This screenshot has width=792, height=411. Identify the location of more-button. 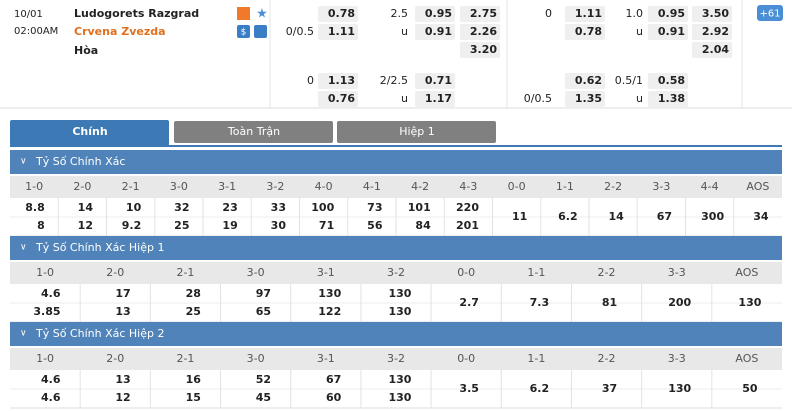
(770, 13).